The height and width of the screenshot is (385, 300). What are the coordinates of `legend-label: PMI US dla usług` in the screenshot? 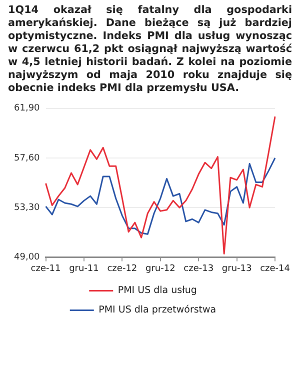 It's located at (157, 290).